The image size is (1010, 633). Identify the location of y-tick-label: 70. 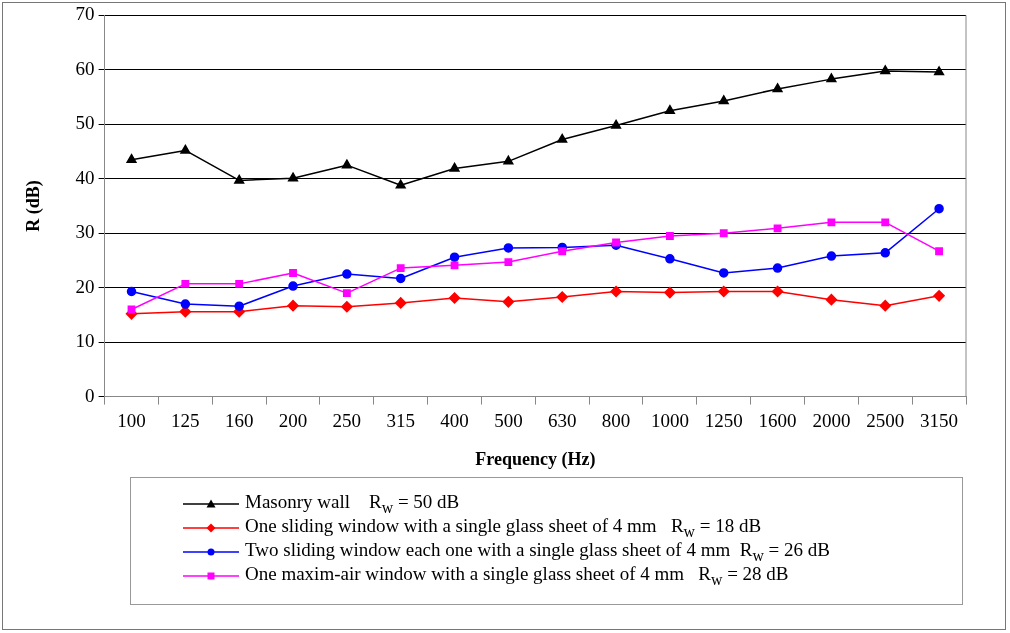
(85, 14).